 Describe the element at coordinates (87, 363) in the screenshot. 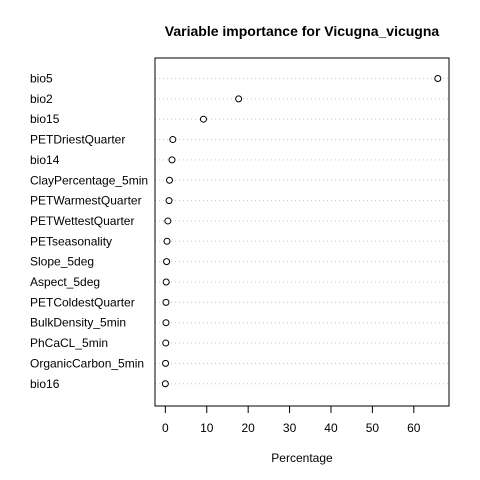

I see `category-label: OrganicCarbon_5min` at that location.